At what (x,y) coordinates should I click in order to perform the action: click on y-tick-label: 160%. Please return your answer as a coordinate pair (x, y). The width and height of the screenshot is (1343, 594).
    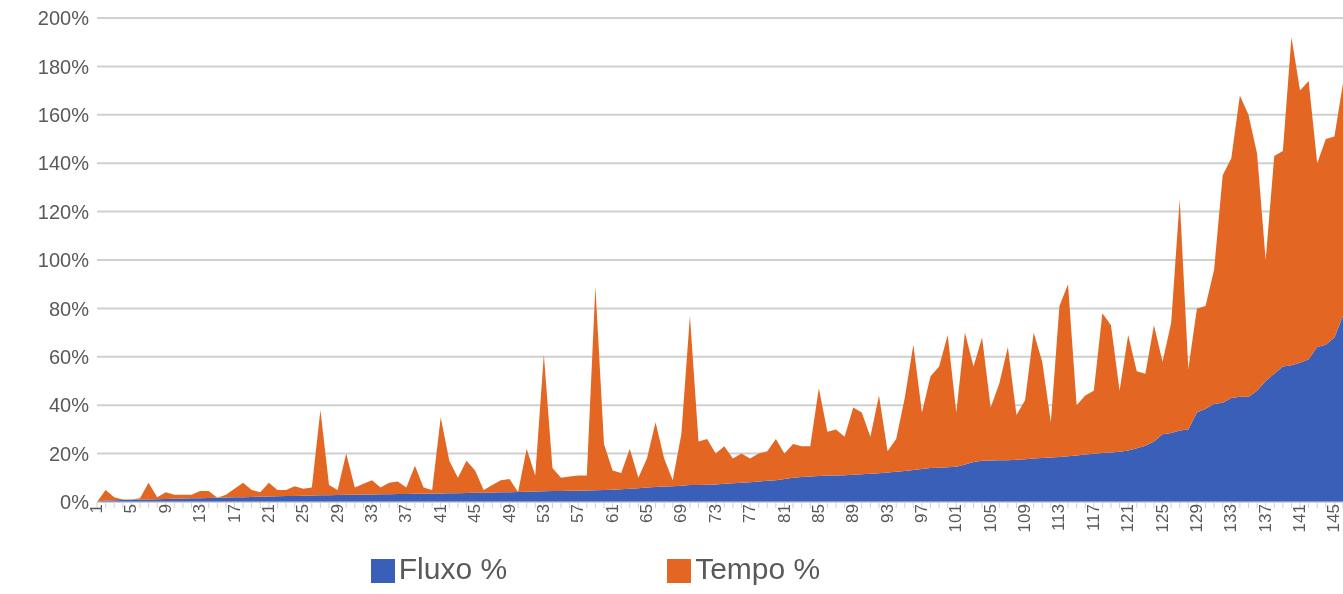
    Looking at the image, I should click on (63, 114).